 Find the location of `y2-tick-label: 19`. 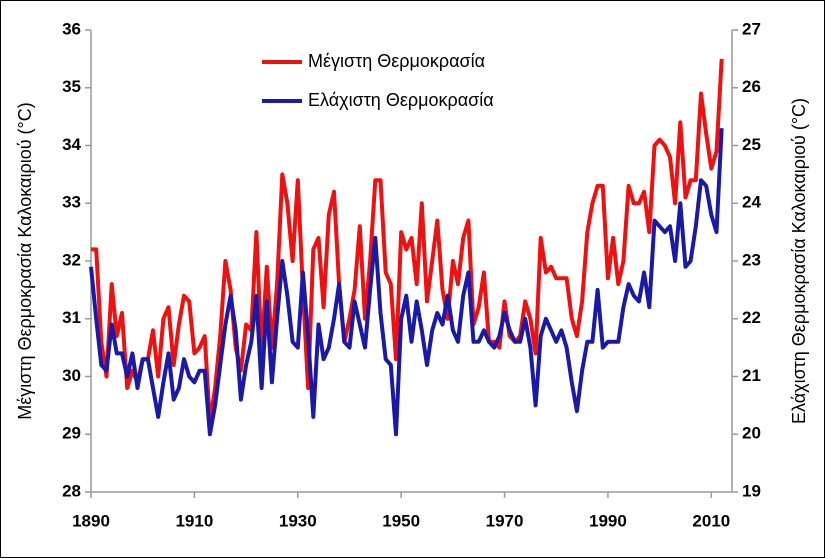

y2-tick-label: 19 is located at coordinates (751, 490).